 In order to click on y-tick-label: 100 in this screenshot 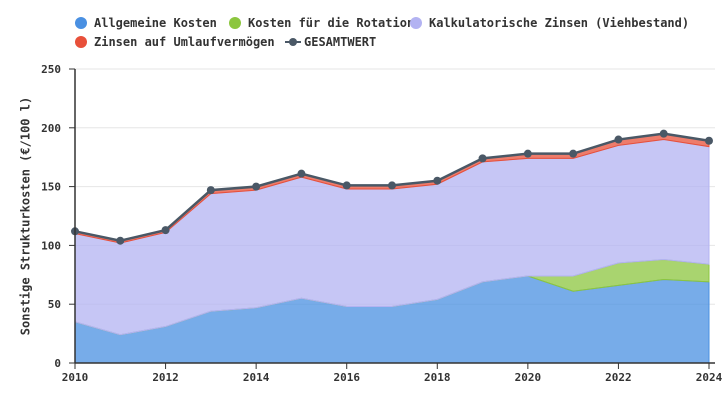, I will do `click(51, 245)`.